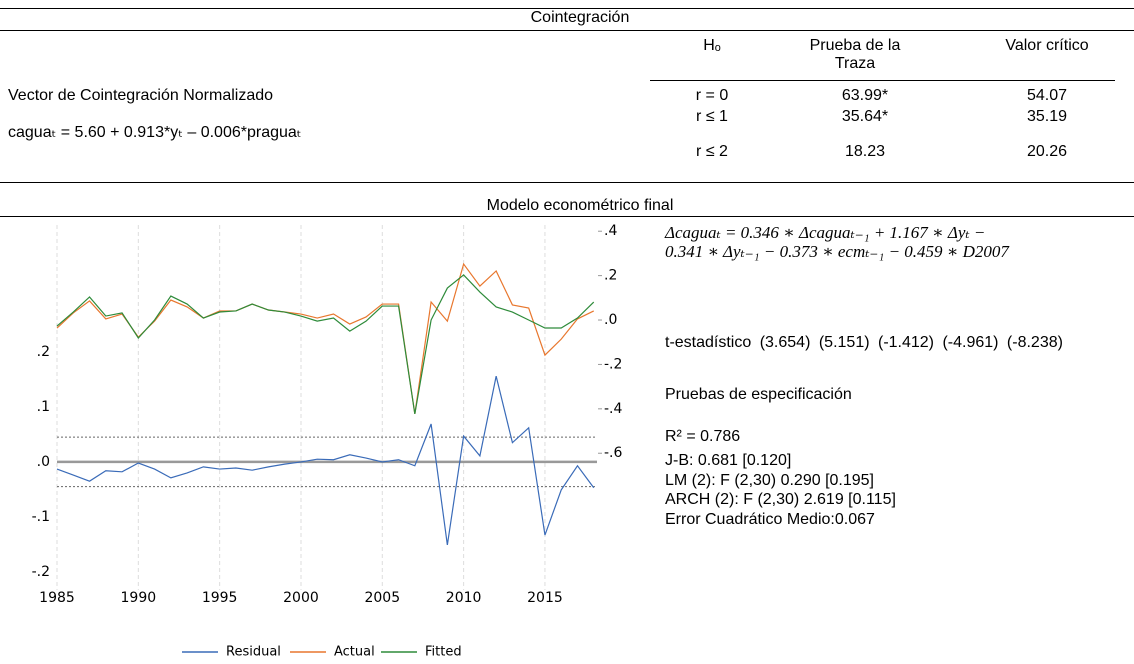  What do you see at coordinates (1047, 95) in the screenshot?
I see `table-cell: 54.07` at bounding box center [1047, 95].